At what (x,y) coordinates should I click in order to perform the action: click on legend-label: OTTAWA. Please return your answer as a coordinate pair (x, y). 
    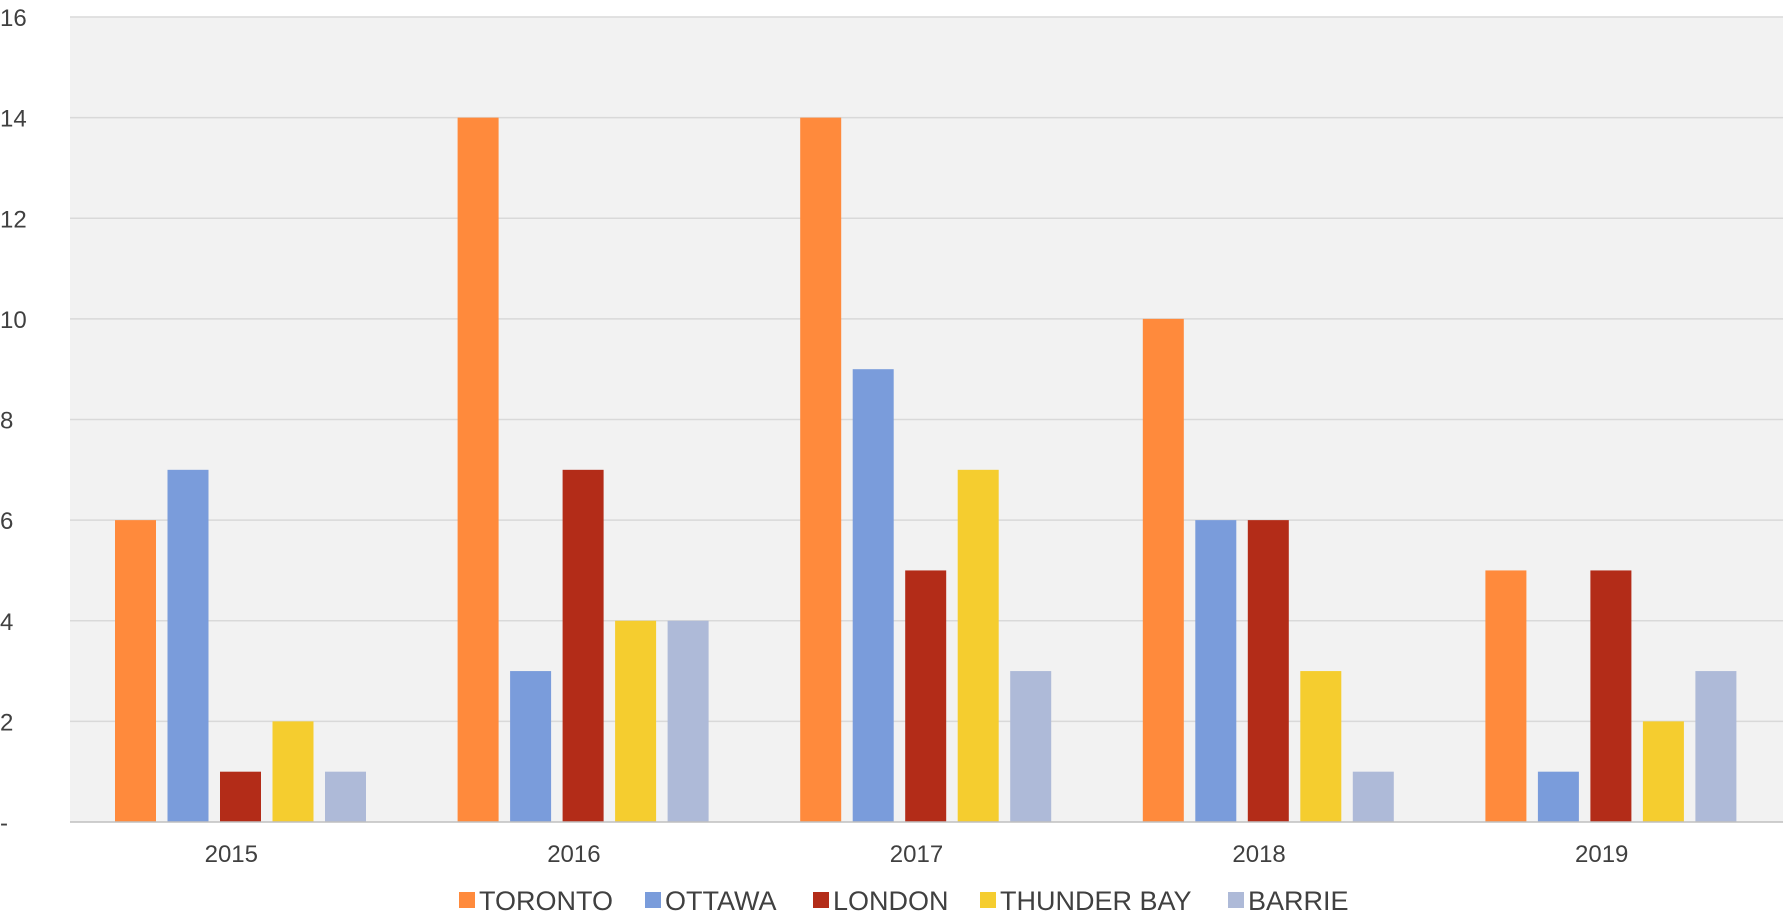
    Looking at the image, I should click on (720, 901).